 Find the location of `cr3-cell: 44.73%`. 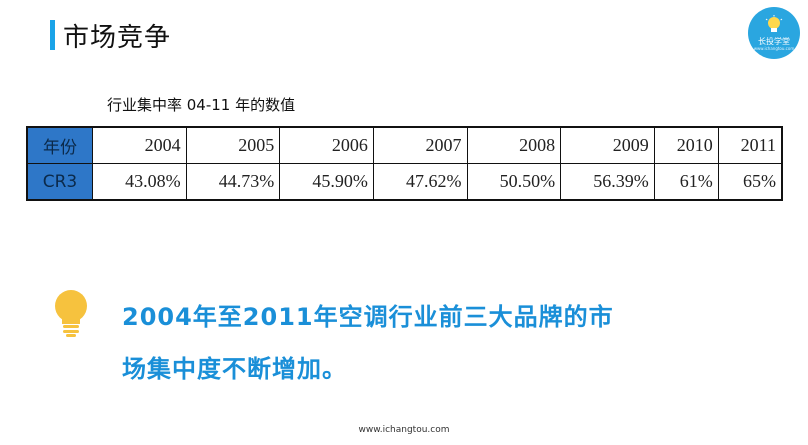

cr3-cell: 44.73% is located at coordinates (233, 182).